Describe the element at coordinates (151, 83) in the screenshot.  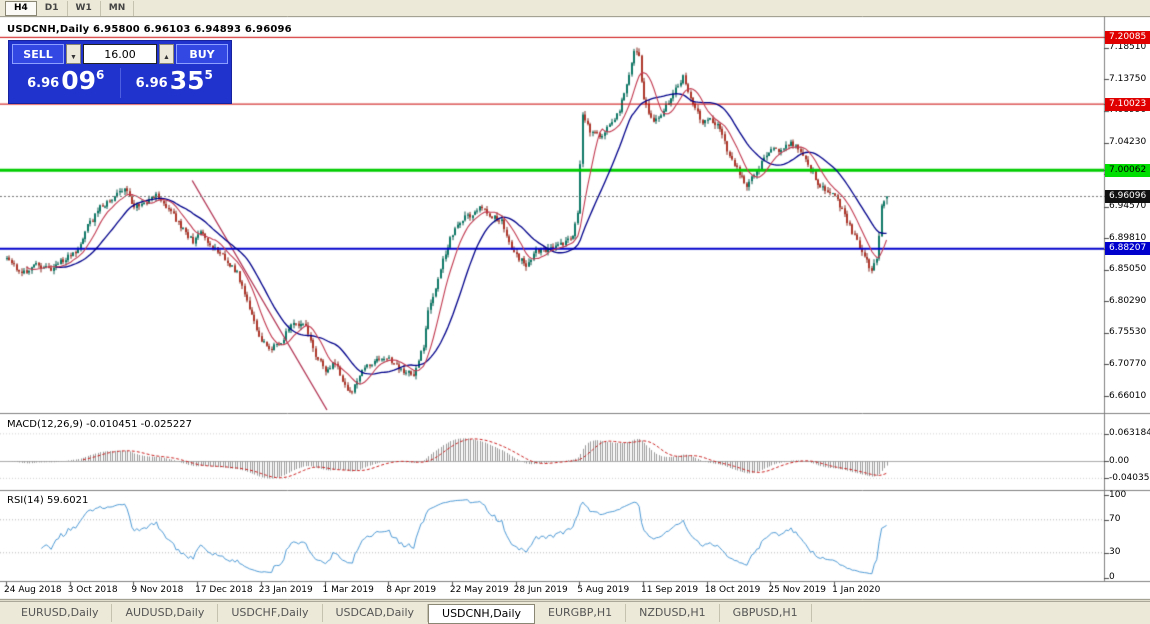
I see `buy-big-figure: 6.96` at that location.